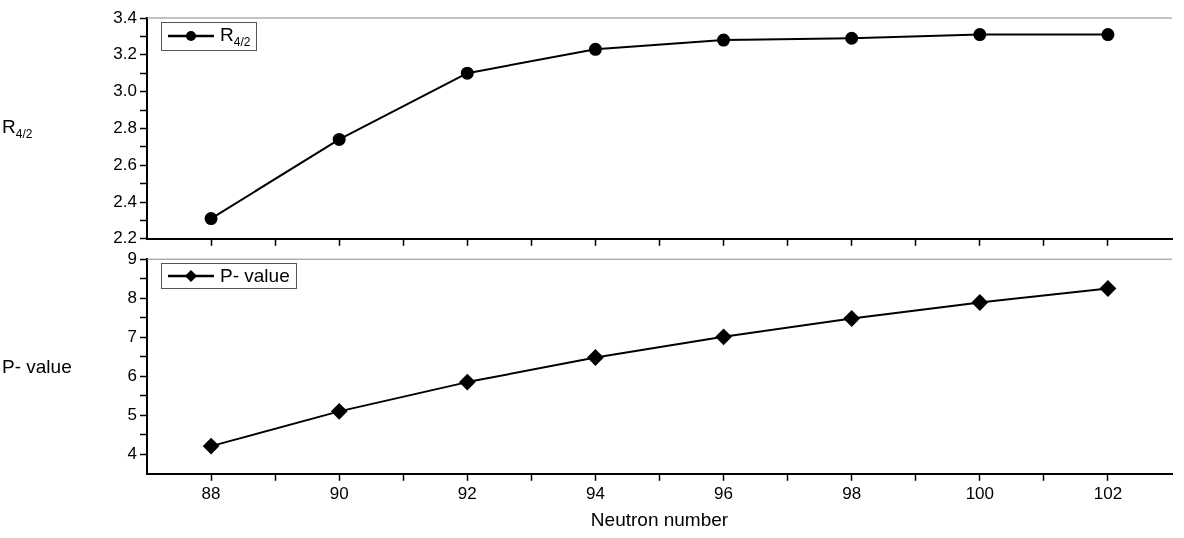  Describe the element at coordinates (125, 238) in the screenshot. I see `y-tick-label: 2.2` at that location.